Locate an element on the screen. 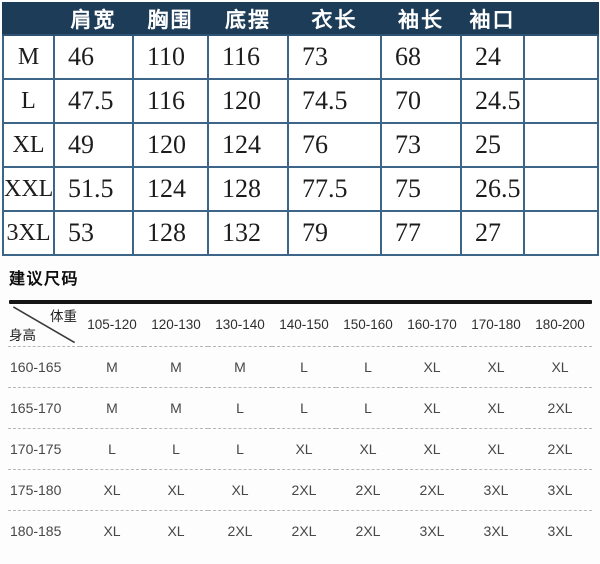 The image size is (600, 564). col-header-sleeve-length: 袖长 is located at coordinates (421, 19).